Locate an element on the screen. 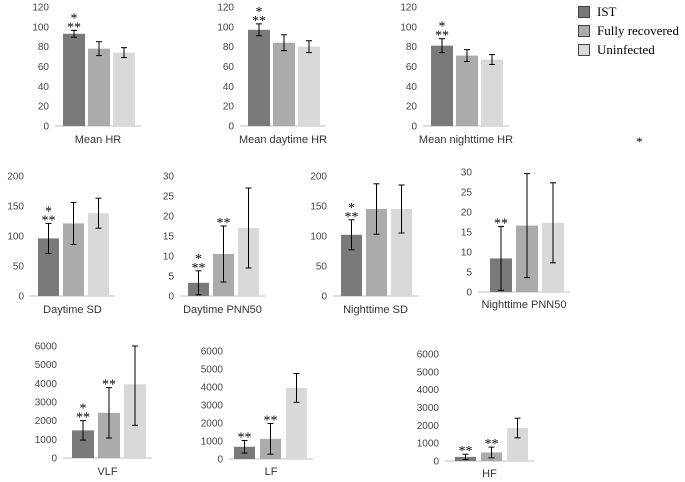 This screenshot has width=685, height=482. legend-swatch-fully-recovered is located at coordinates (584, 30).